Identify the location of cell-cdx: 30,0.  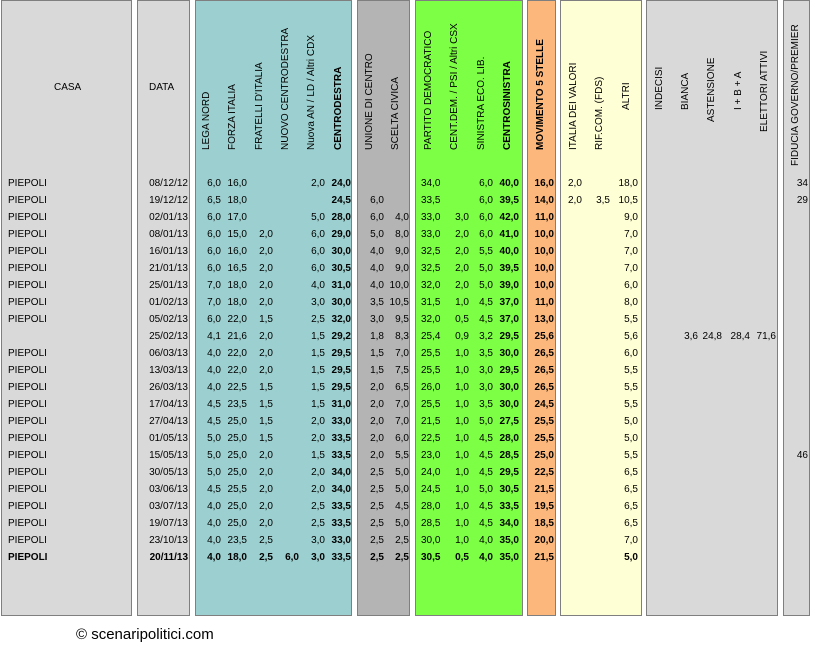
(341, 302).